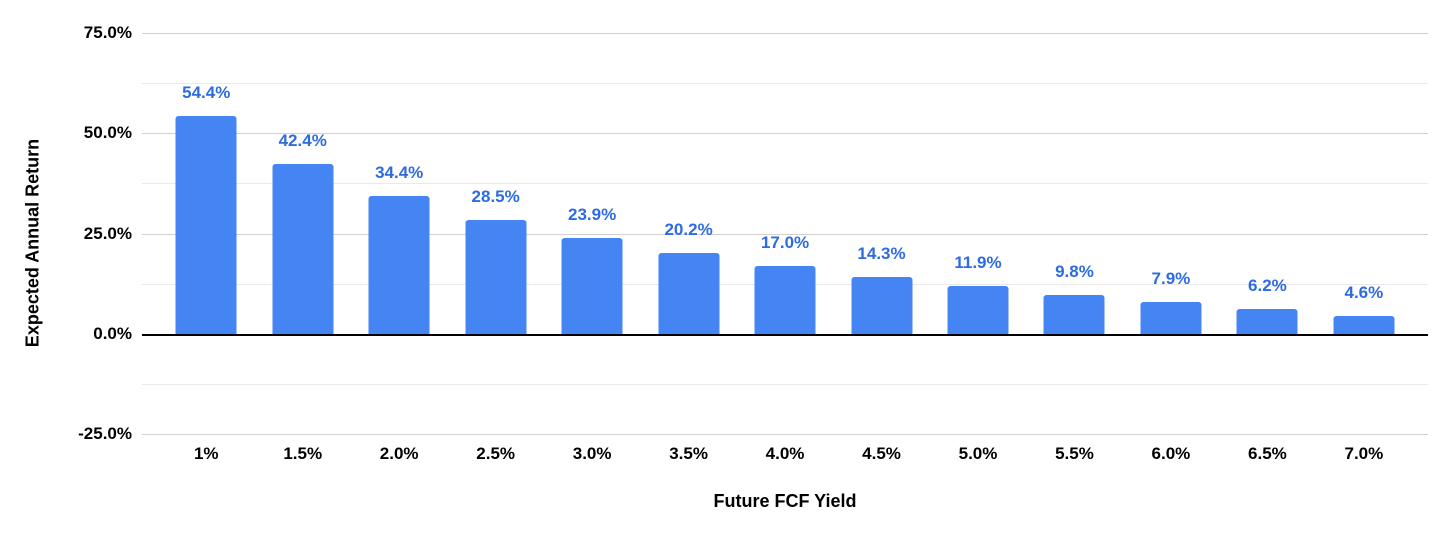  Describe the element at coordinates (592, 453) in the screenshot. I see `x-axis-tick-label: 3.0%` at that location.